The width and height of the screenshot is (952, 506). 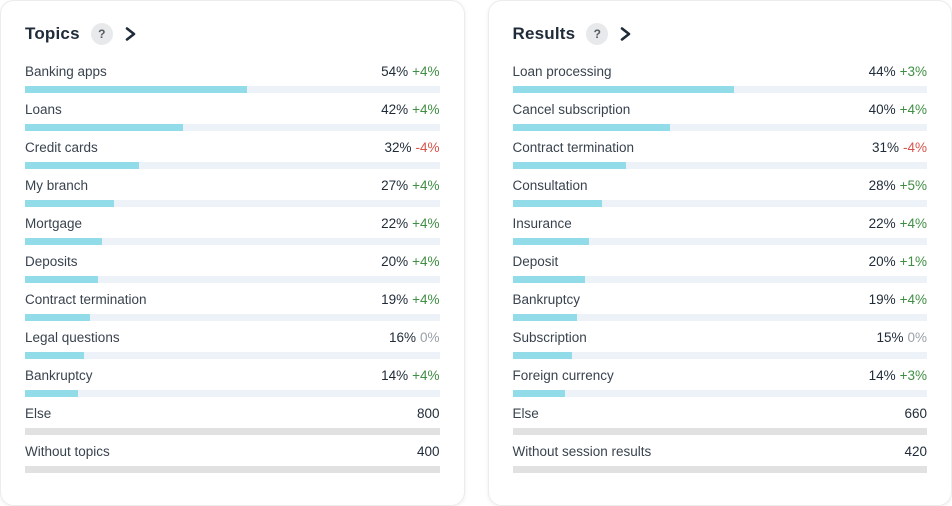 I want to click on metric-row-head: Legal questions 16% 0%, so click(x=232, y=337).